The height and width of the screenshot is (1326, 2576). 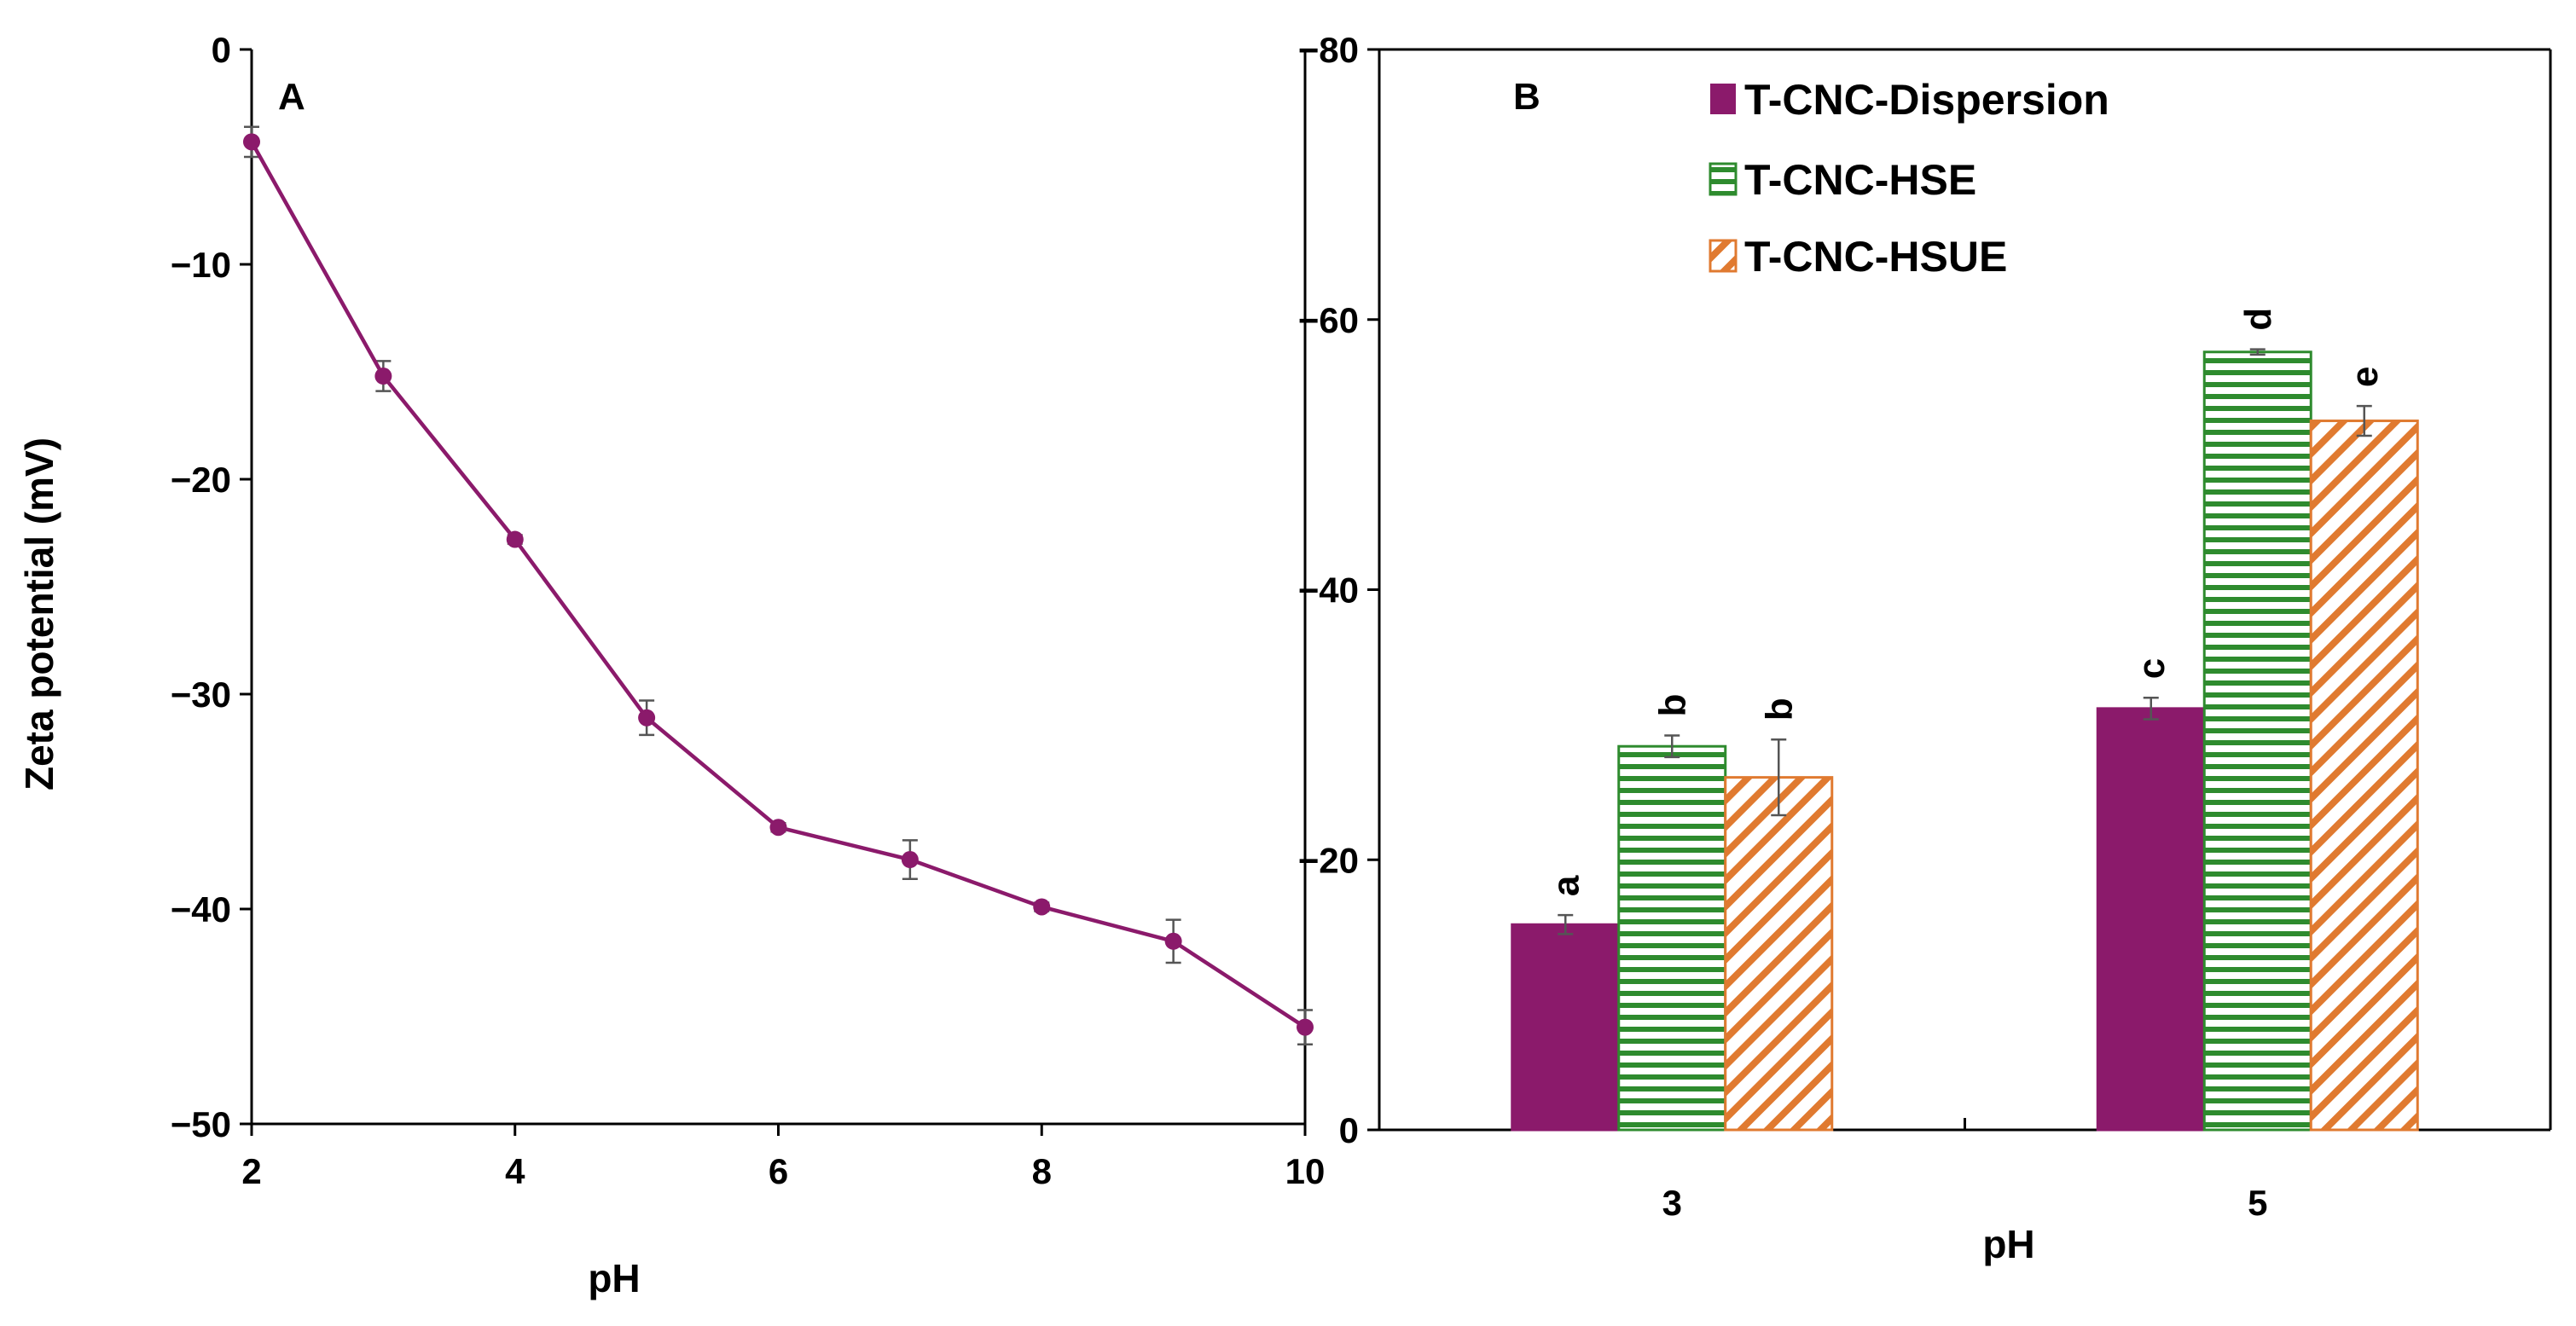 I want to click on panel-b-significance-letter: e, so click(x=2365, y=377).